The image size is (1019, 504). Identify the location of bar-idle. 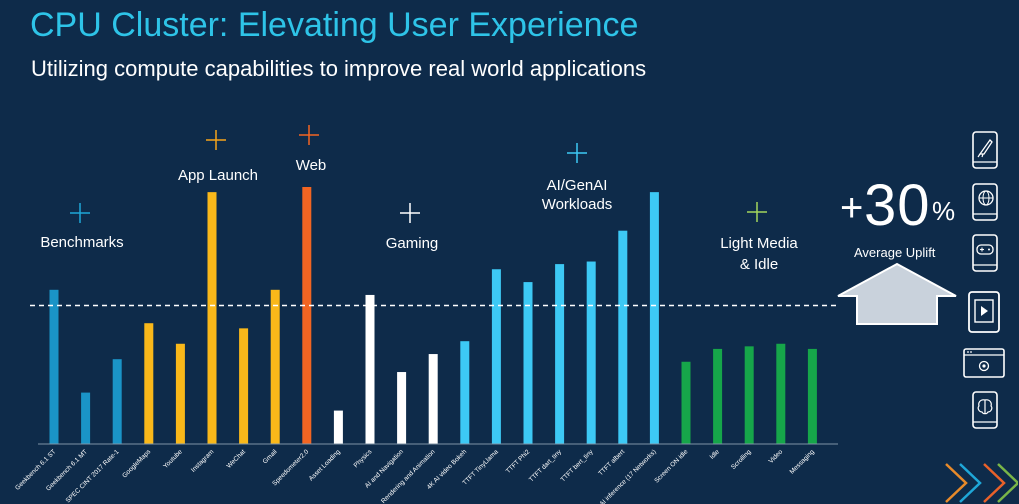
(718, 396).